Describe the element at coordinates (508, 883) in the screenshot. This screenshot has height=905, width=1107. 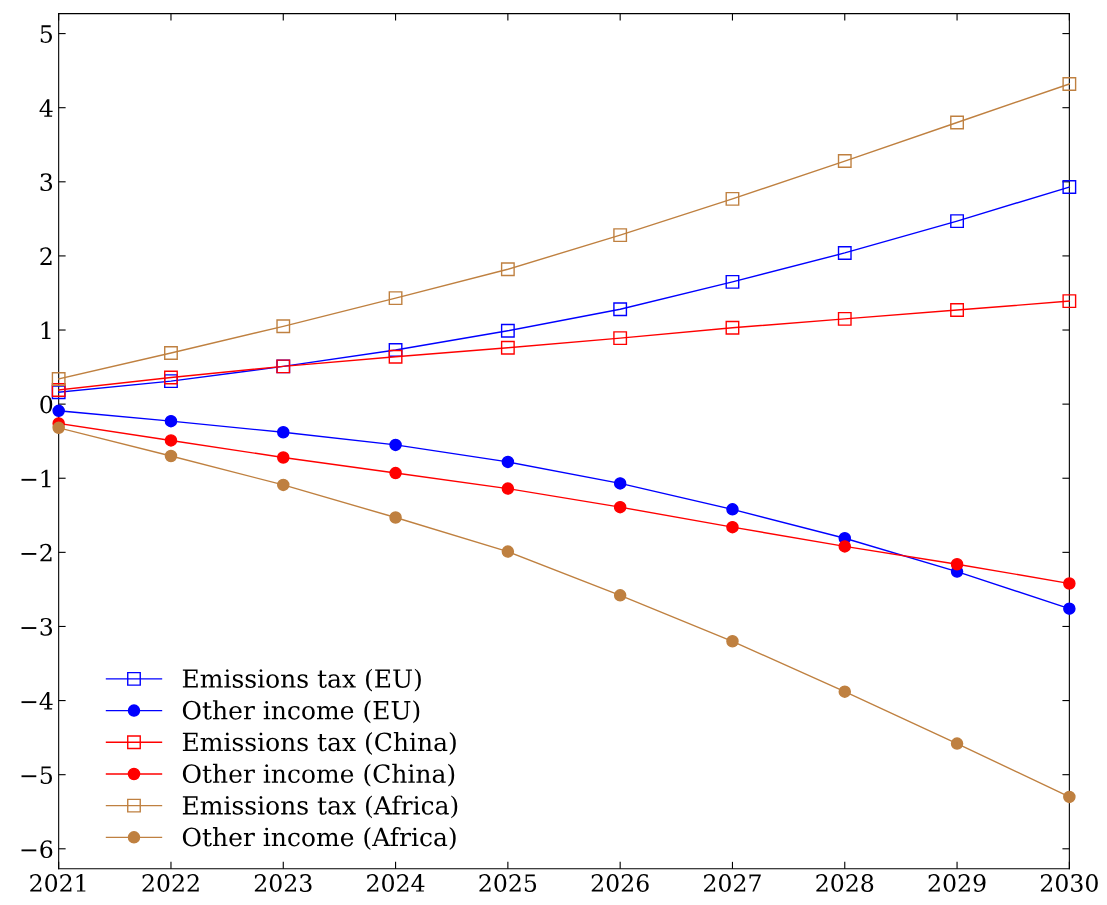
I see `x-tick-label: 2025` at that location.